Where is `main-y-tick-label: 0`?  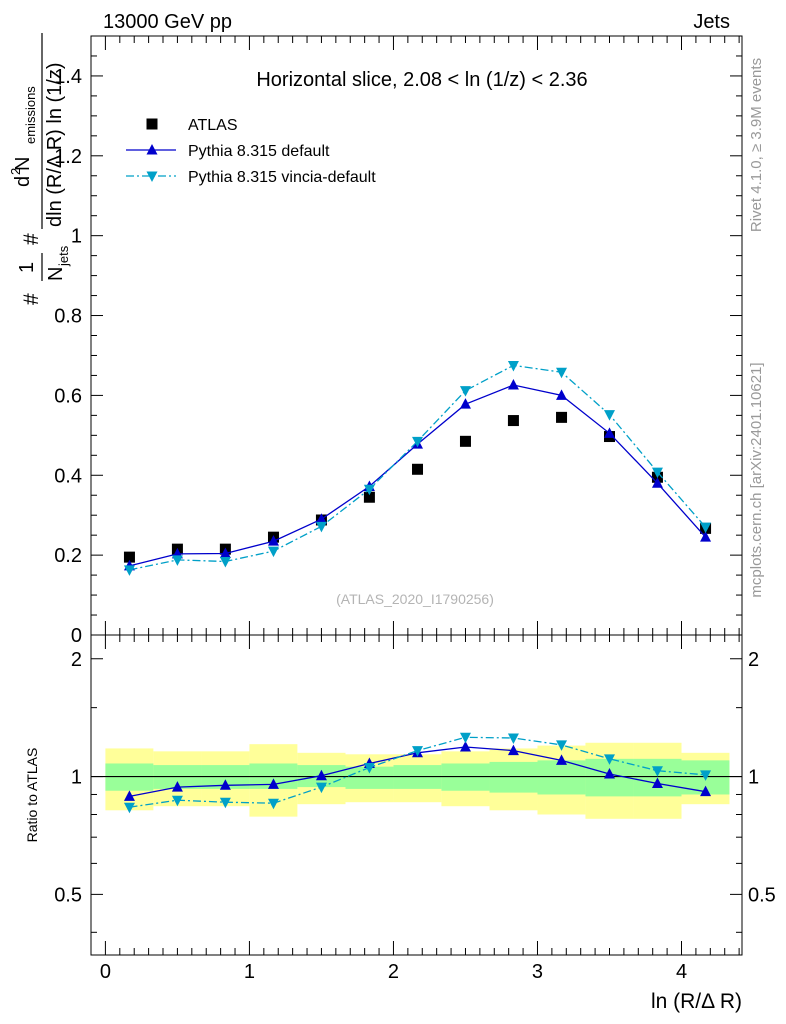 main-y-tick-label: 0 is located at coordinates (76, 636).